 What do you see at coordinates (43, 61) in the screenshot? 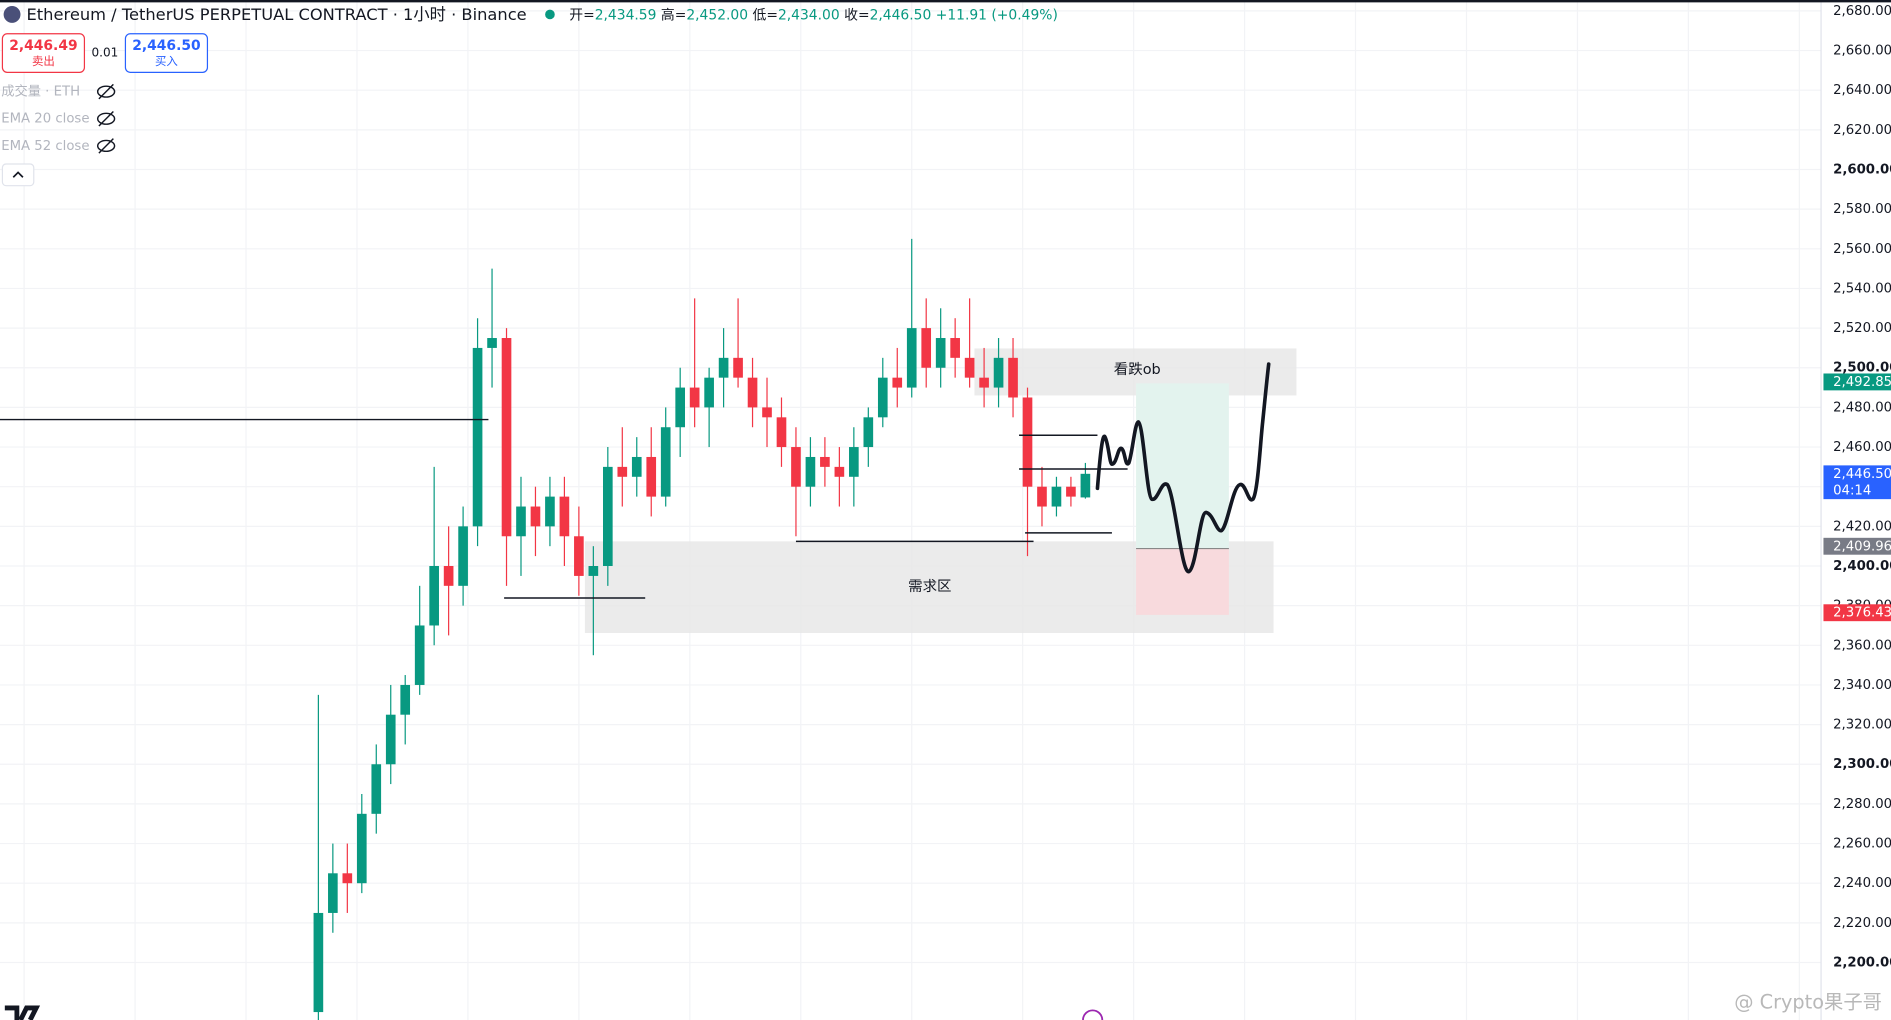
I see `sell-label: 卖出` at bounding box center [43, 61].